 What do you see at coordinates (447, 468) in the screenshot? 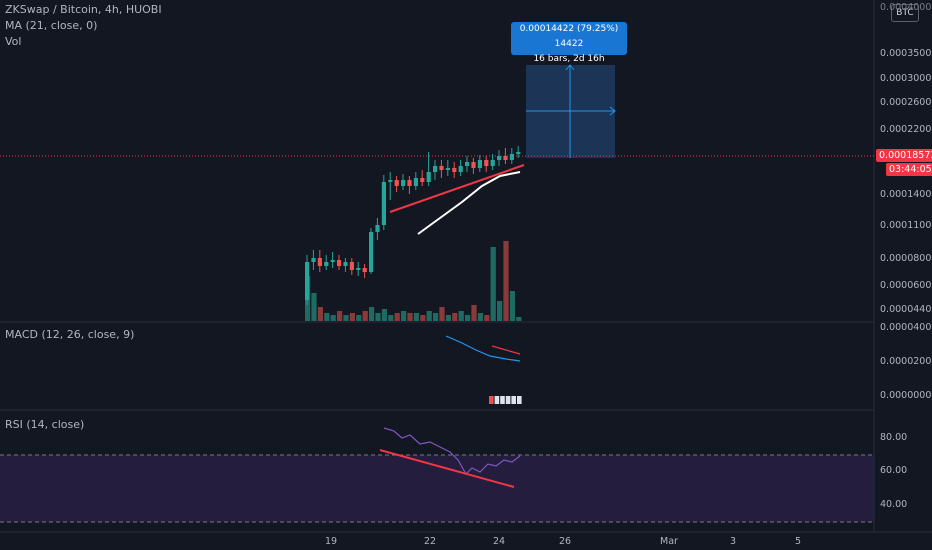
I see `rsi-divergence-trendline` at bounding box center [447, 468].